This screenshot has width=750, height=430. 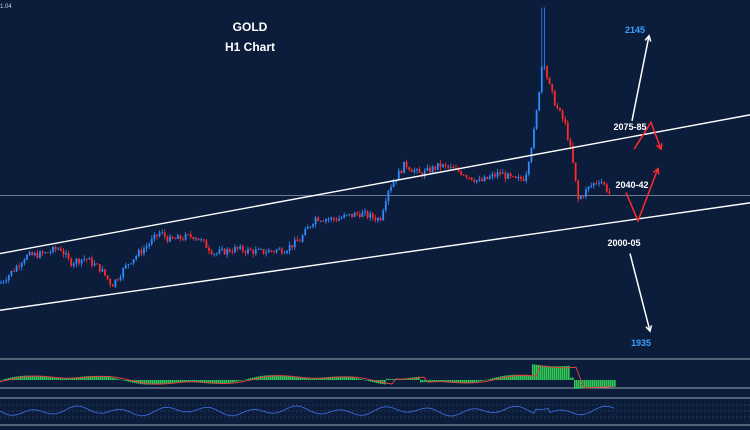 What do you see at coordinates (641, 343) in the screenshot?
I see `level-label: 1935` at bounding box center [641, 343].